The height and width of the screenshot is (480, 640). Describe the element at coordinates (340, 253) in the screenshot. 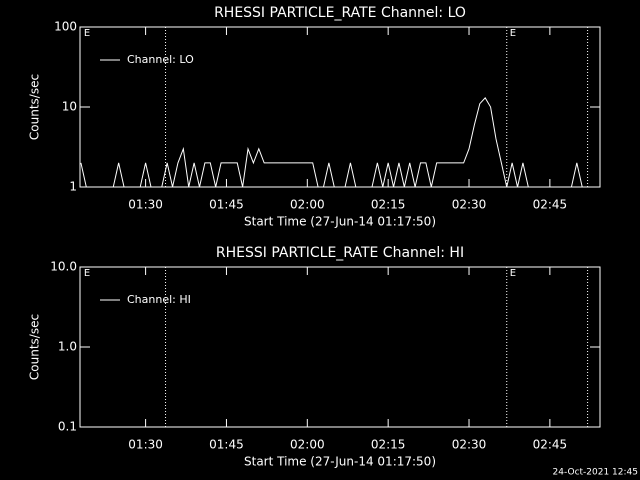

I see `chart-title: RHESSI PARTICLE_RATE Channel: HI` at that location.